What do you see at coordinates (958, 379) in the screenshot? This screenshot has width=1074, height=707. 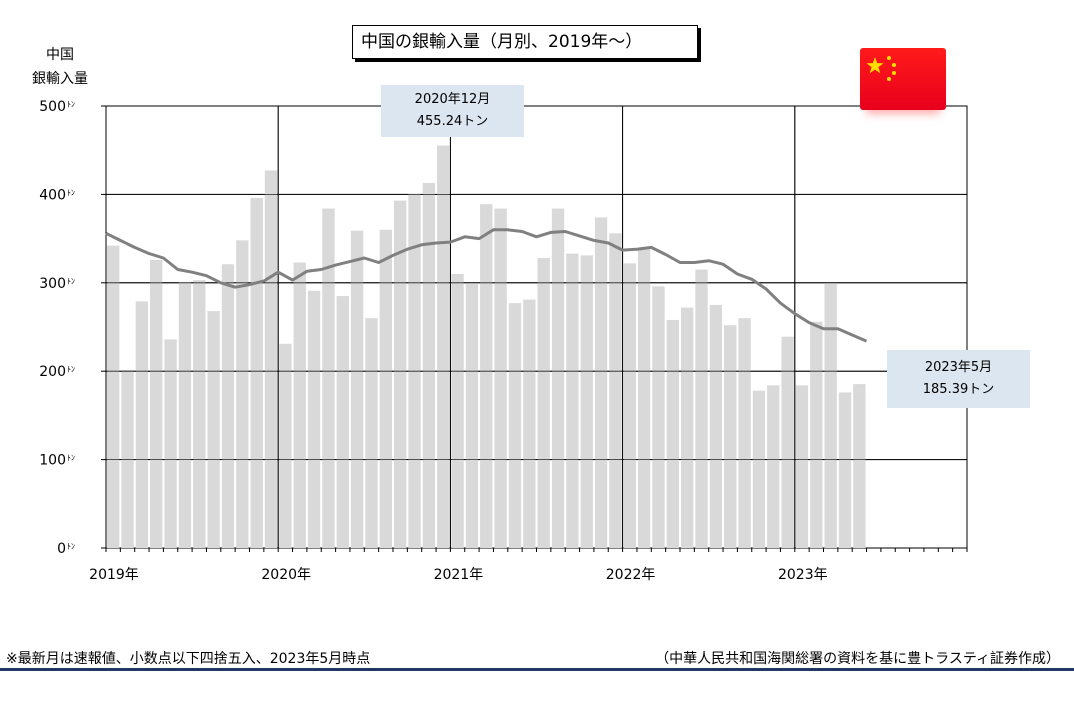 I see `latest-callout: 2023年5月 185.39トン` at bounding box center [958, 379].